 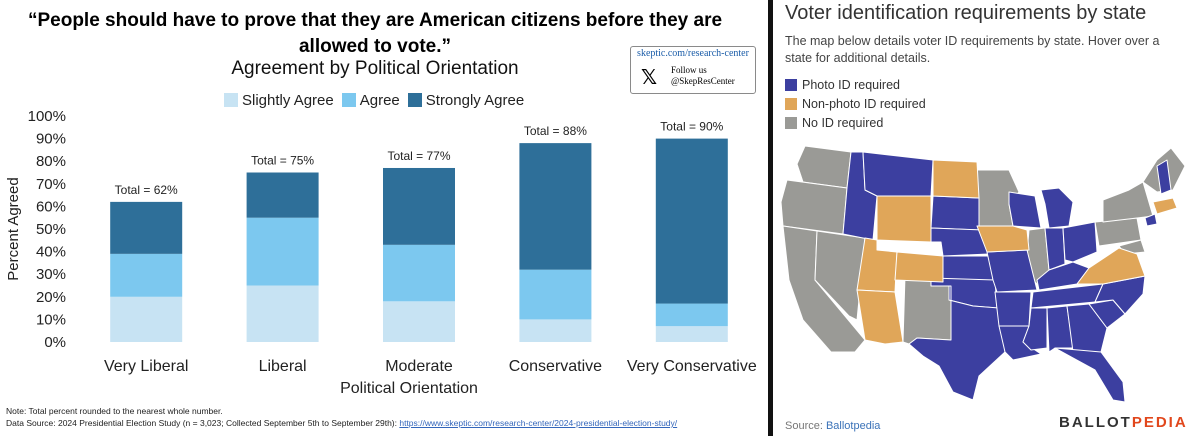 What do you see at coordinates (1057, 208) in the screenshot?
I see `state-michigan` at bounding box center [1057, 208].